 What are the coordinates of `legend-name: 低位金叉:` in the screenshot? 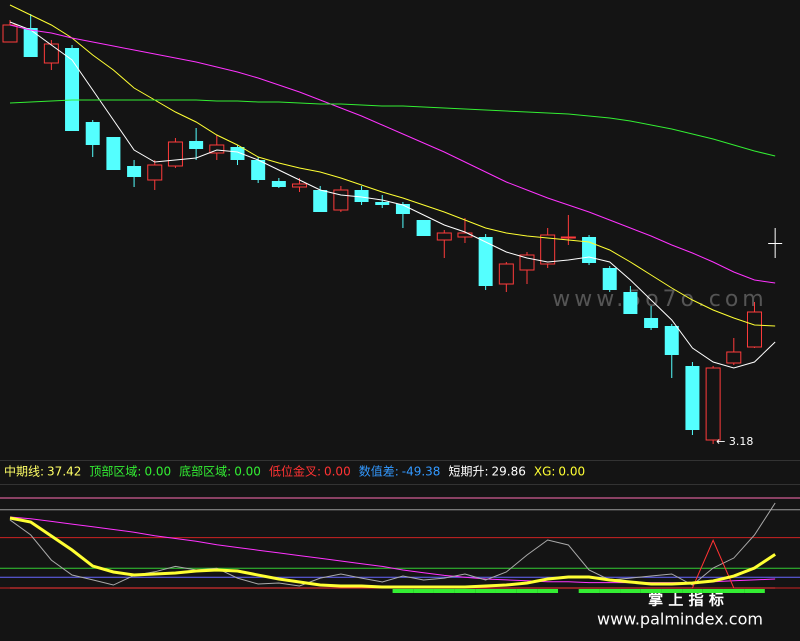 It's located at (295, 471).